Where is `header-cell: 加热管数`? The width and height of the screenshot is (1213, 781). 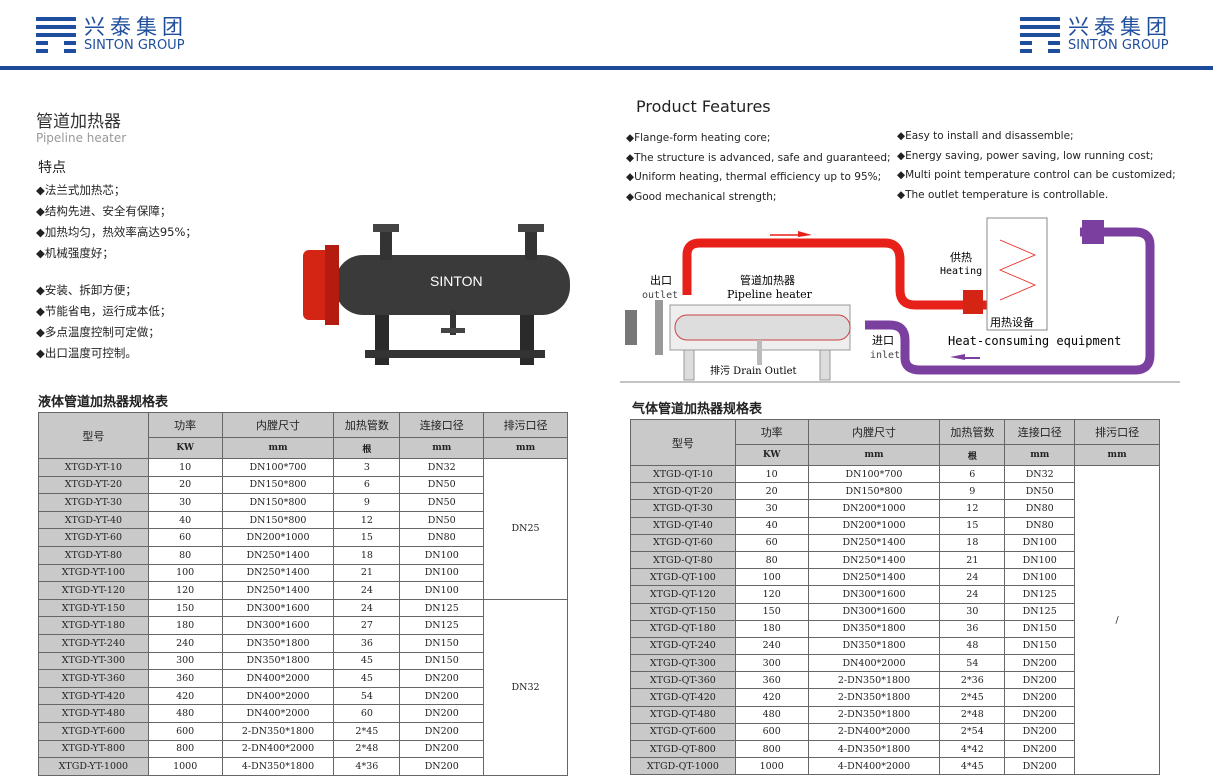
header-cell: 加热管数 is located at coordinates (367, 425).